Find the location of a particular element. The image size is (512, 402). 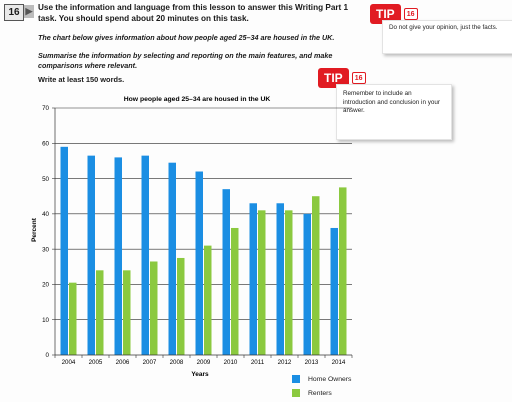

bar-home-owners-2007 is located at coordinates (145, 255).